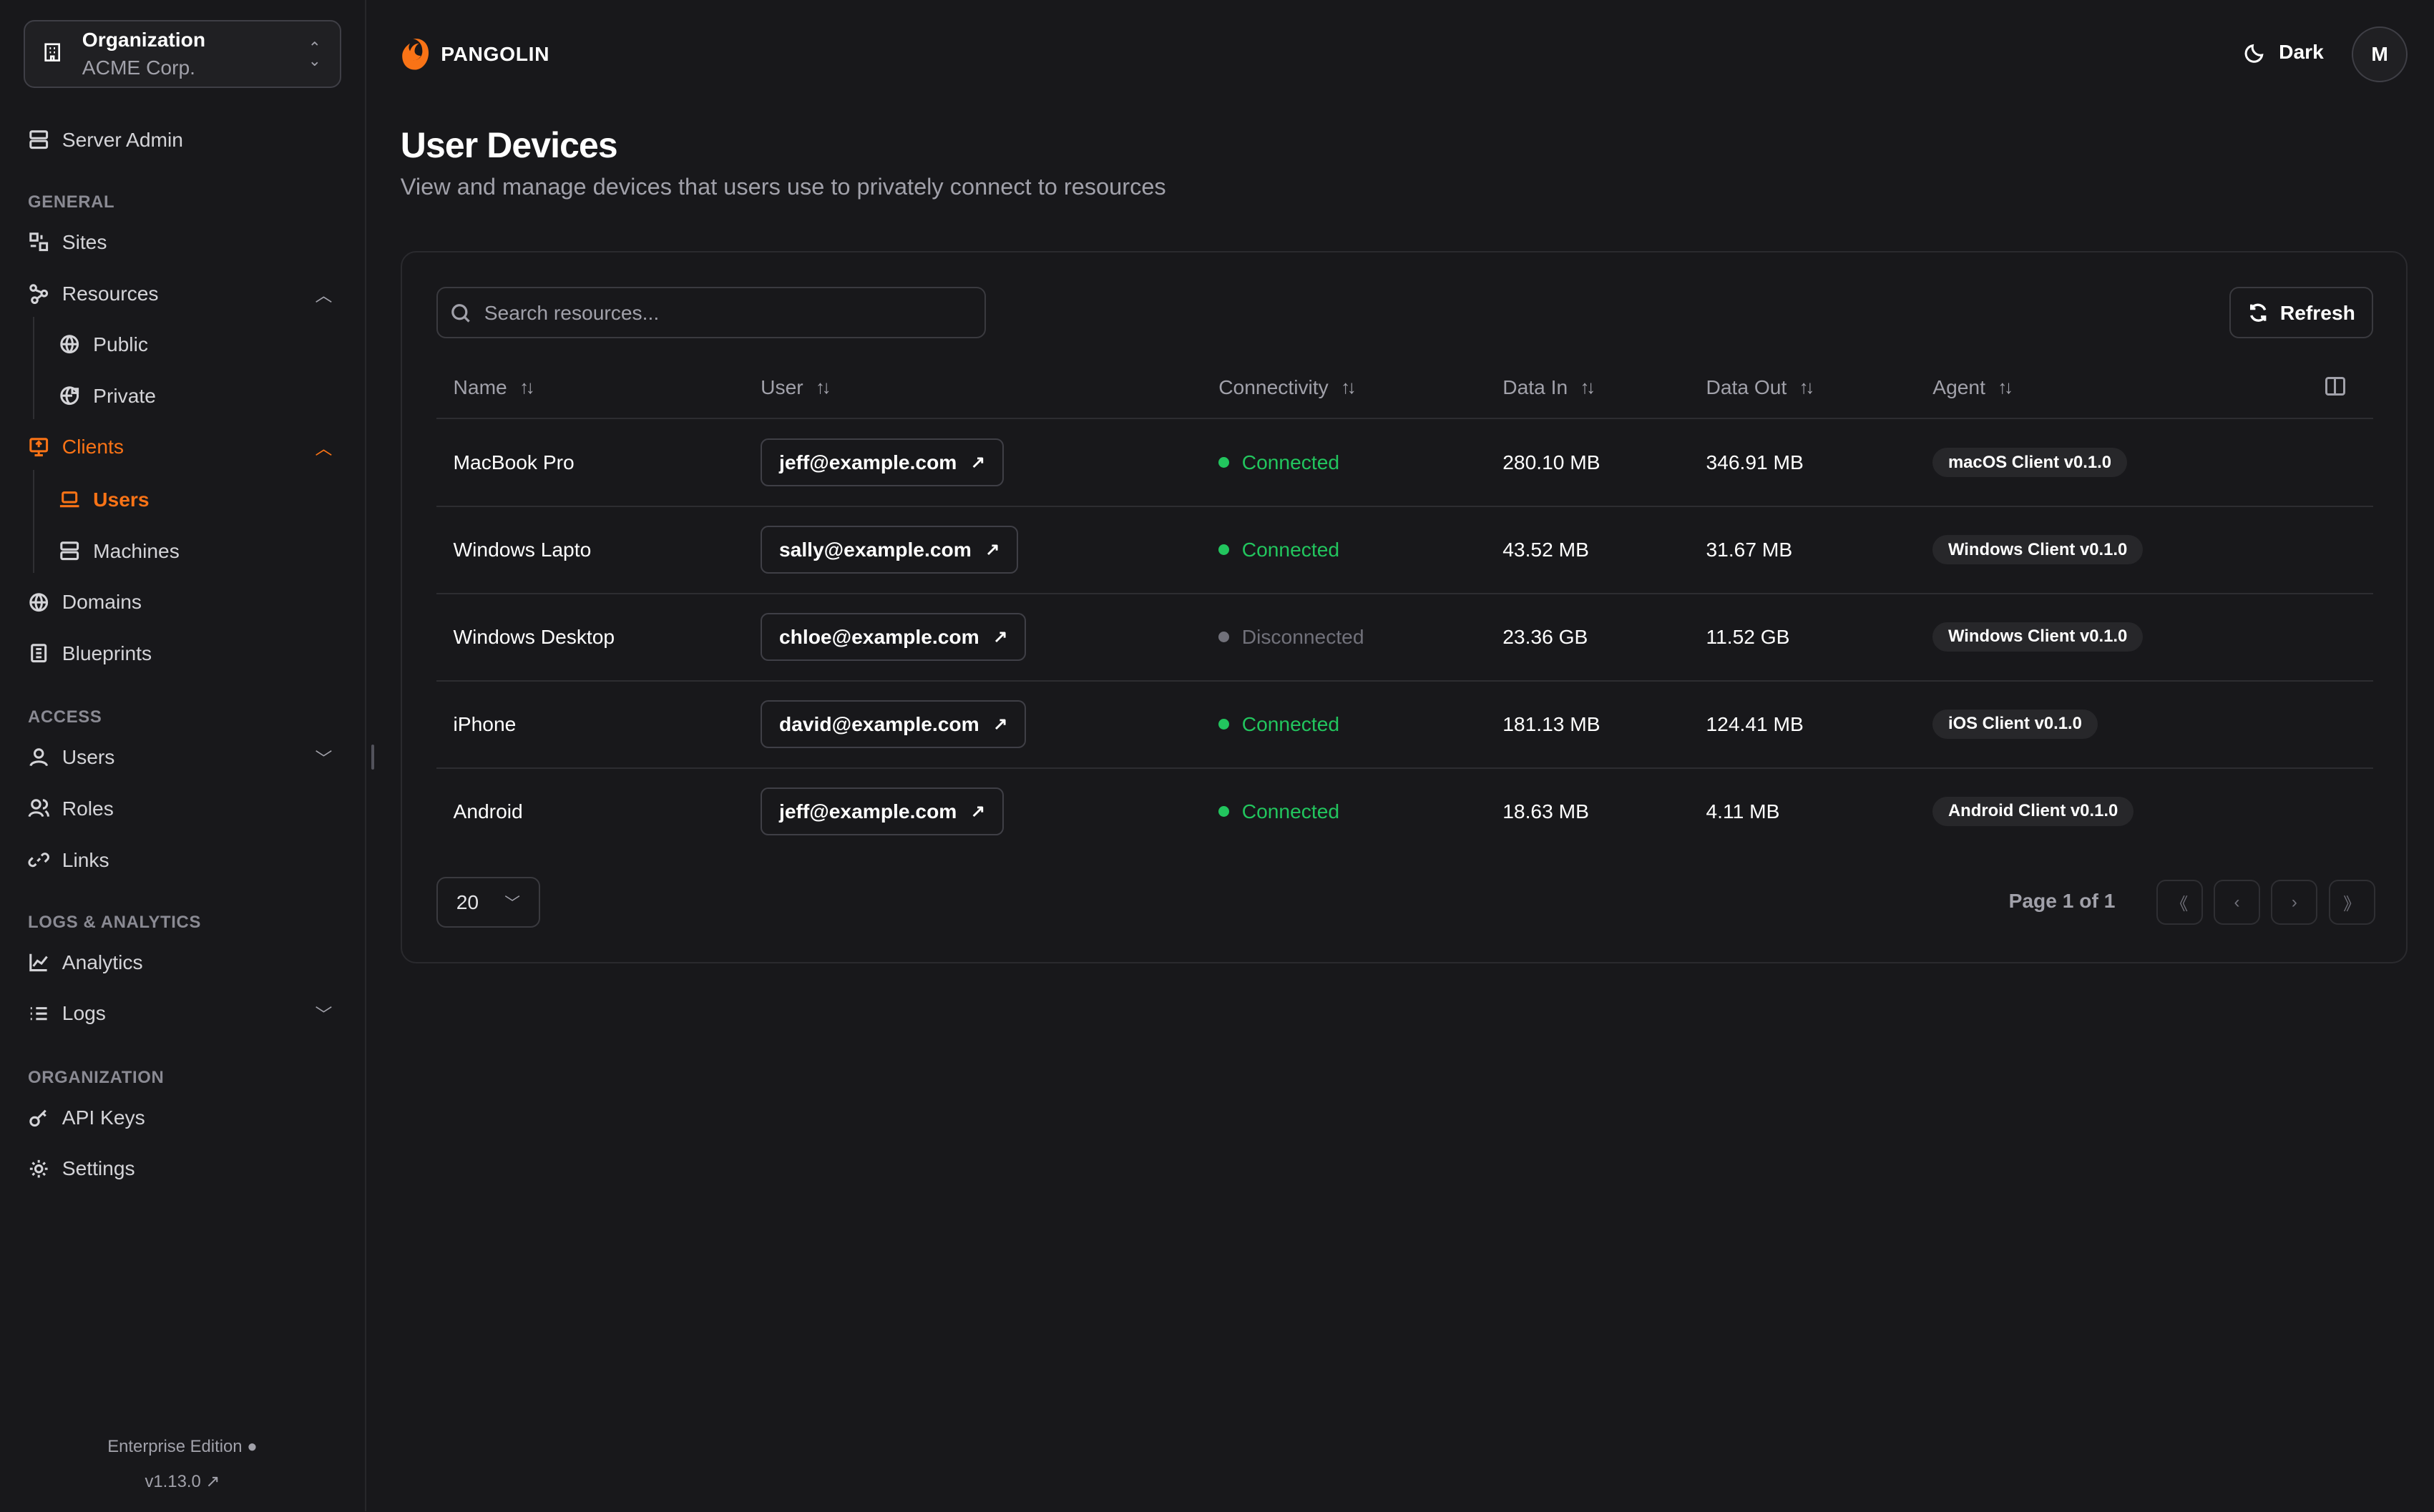  I want to click on sidebar-item-analytics: Analytics, so click(183, 962).